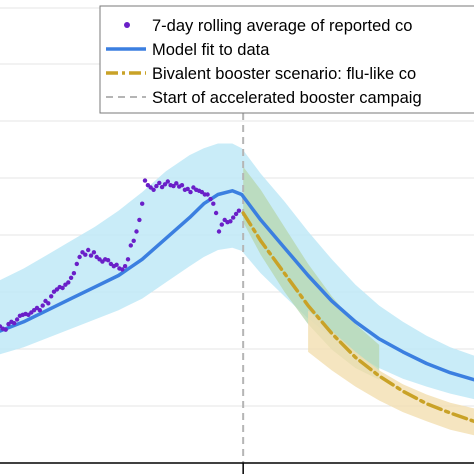 The height and width of the screenshot is (474, 474). I want to click on legend-markers, so click(126, 60).